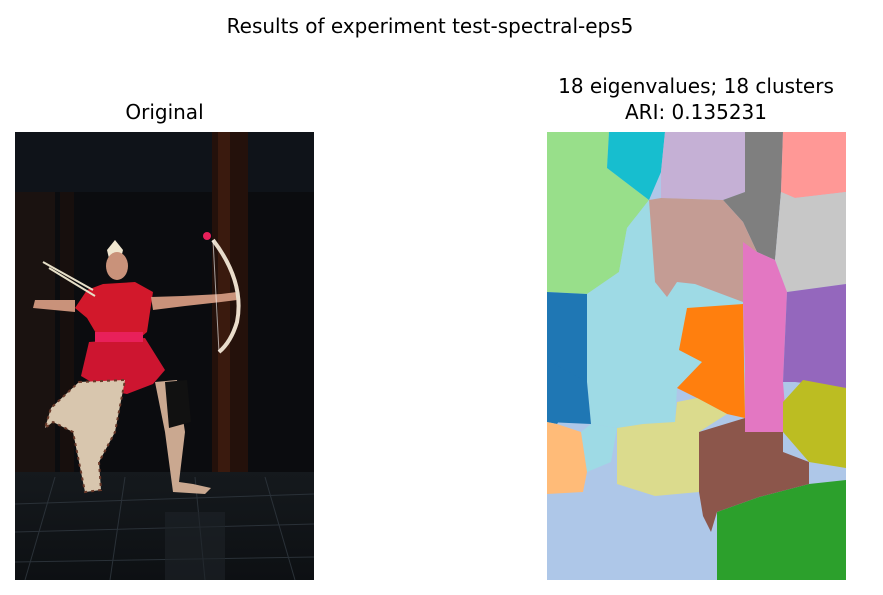 This screenshot has width=883, height=595. I want to click on segmentation-title-line1: 18 eigenvalues; 18 clusters, so click(696, 86).